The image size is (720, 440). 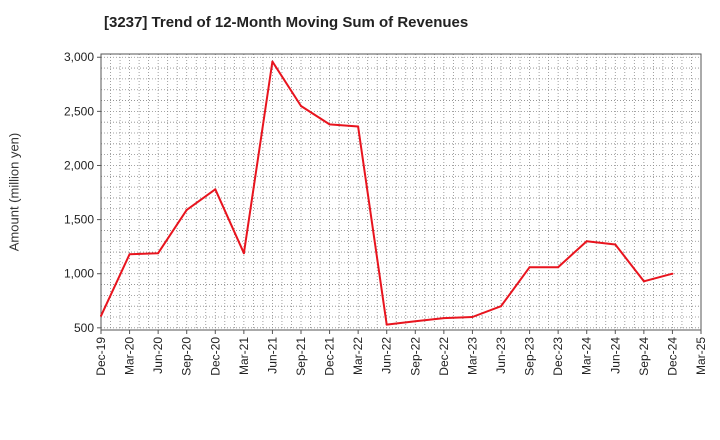 What do you see at coordinates (244, 356) in the screenshot?
I see `x-tick-label: Mar-21` at bounding box center [244, 356].